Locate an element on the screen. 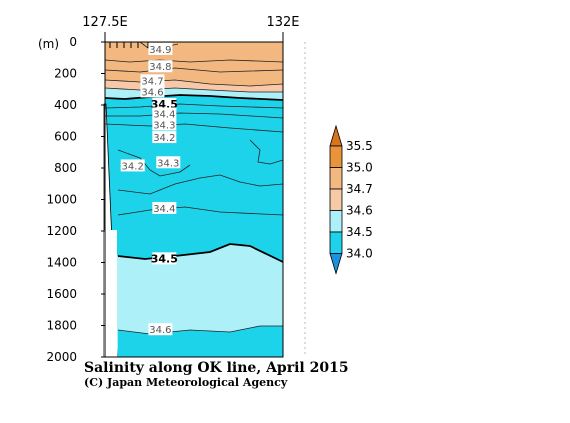 The width and height of the screenshot is (570, 423). chart-title: Salinity along OK line, April 2015 is located at coordinates (216, 368).